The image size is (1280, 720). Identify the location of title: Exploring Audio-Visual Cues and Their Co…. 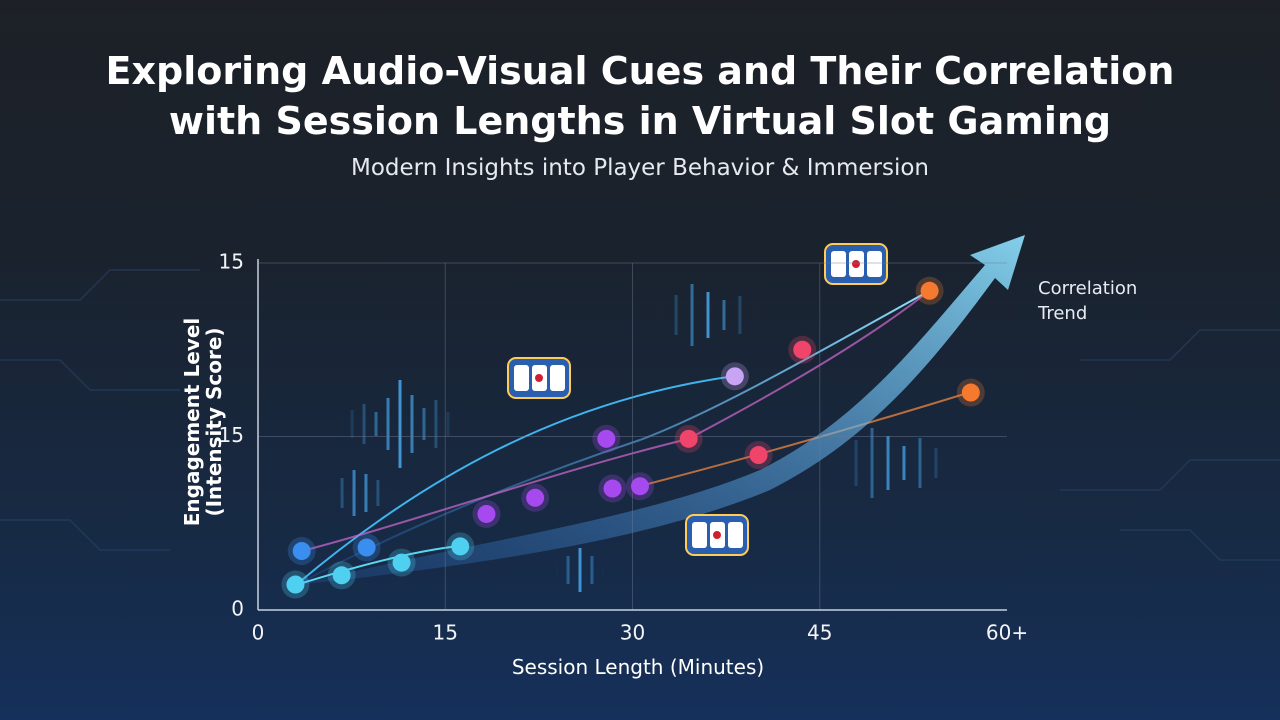
(640, 96).